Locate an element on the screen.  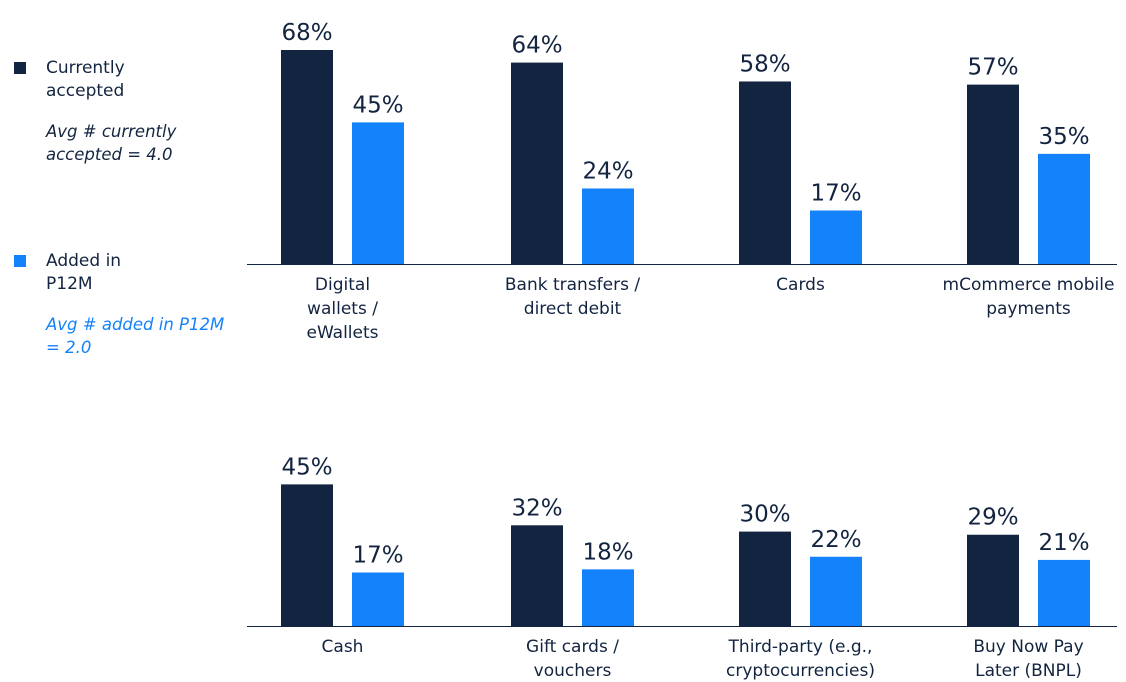
data-label-current-2-2: 32% is located at coordinates (536, 508).